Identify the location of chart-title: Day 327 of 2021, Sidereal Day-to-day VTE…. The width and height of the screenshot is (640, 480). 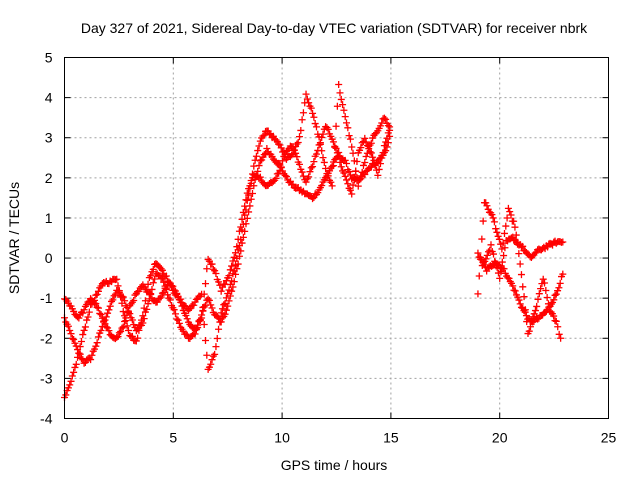
(334, 28).